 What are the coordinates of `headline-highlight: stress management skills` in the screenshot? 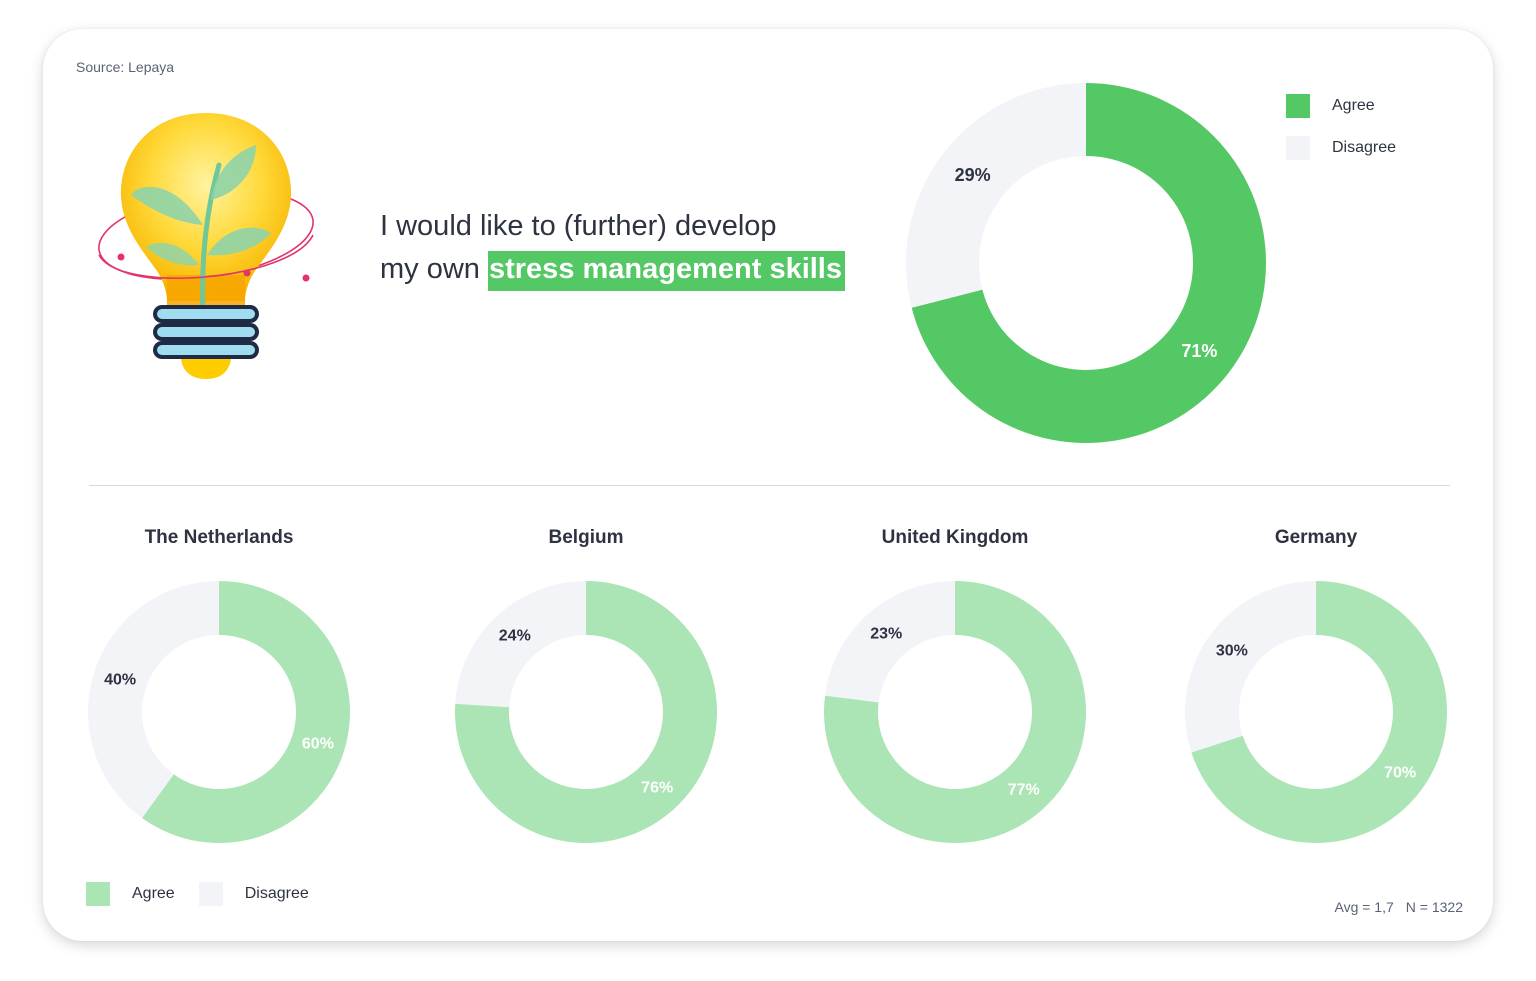 It's located at (666, 271).